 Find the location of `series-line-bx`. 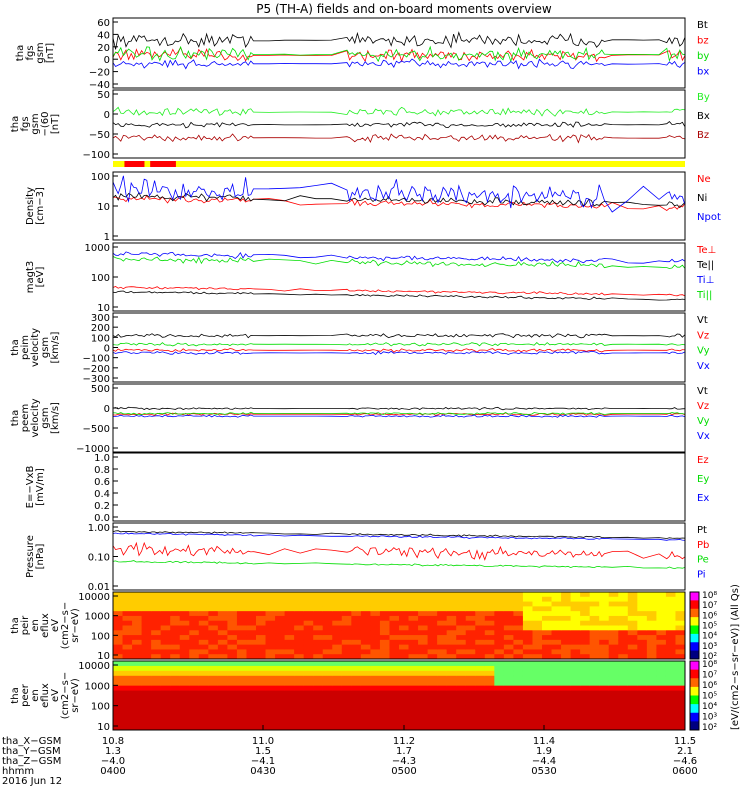

series-line-bx is located at coordinates (399, 64).